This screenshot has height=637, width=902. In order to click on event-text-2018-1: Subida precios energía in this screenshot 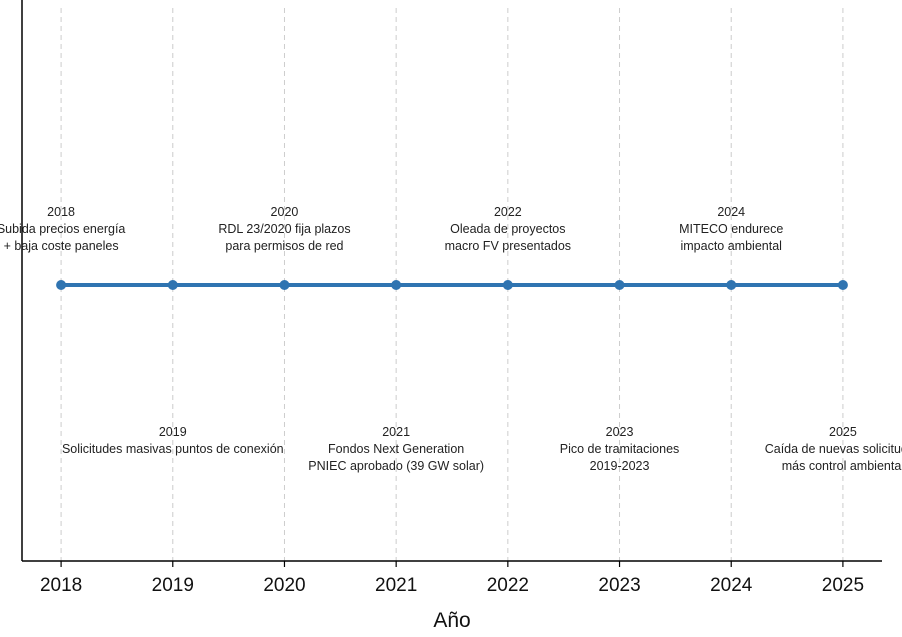, I will do `click(62, 229)`.